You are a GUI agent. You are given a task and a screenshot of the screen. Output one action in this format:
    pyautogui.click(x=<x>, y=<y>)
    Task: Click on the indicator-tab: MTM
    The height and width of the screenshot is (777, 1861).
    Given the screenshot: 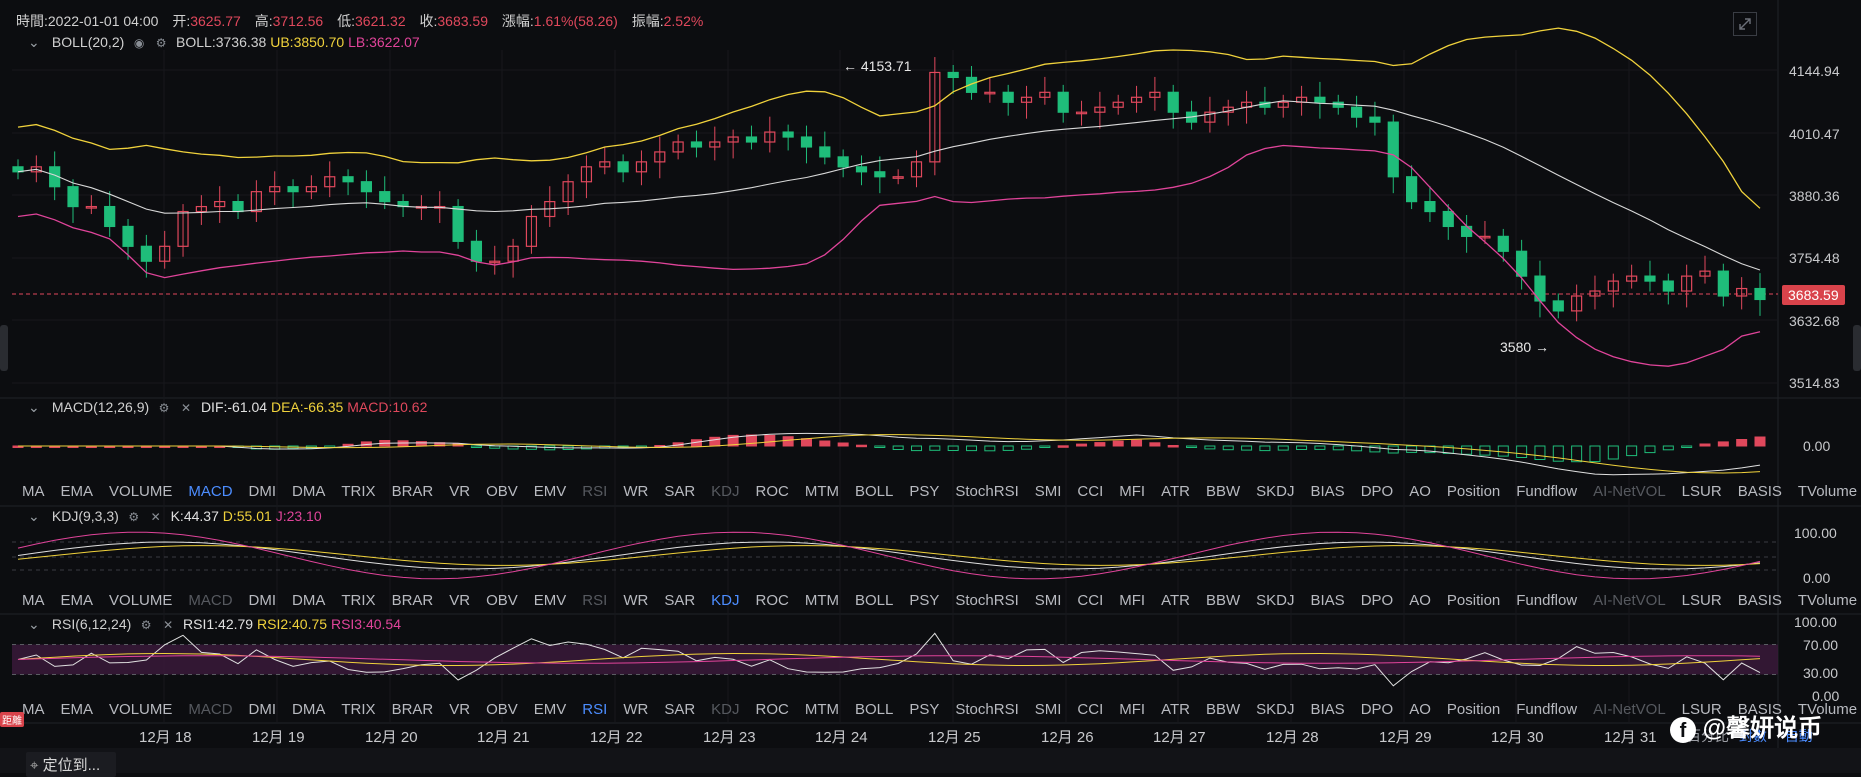 What is the action you would take?
    pyautogui.click(x=821, y=491)
    